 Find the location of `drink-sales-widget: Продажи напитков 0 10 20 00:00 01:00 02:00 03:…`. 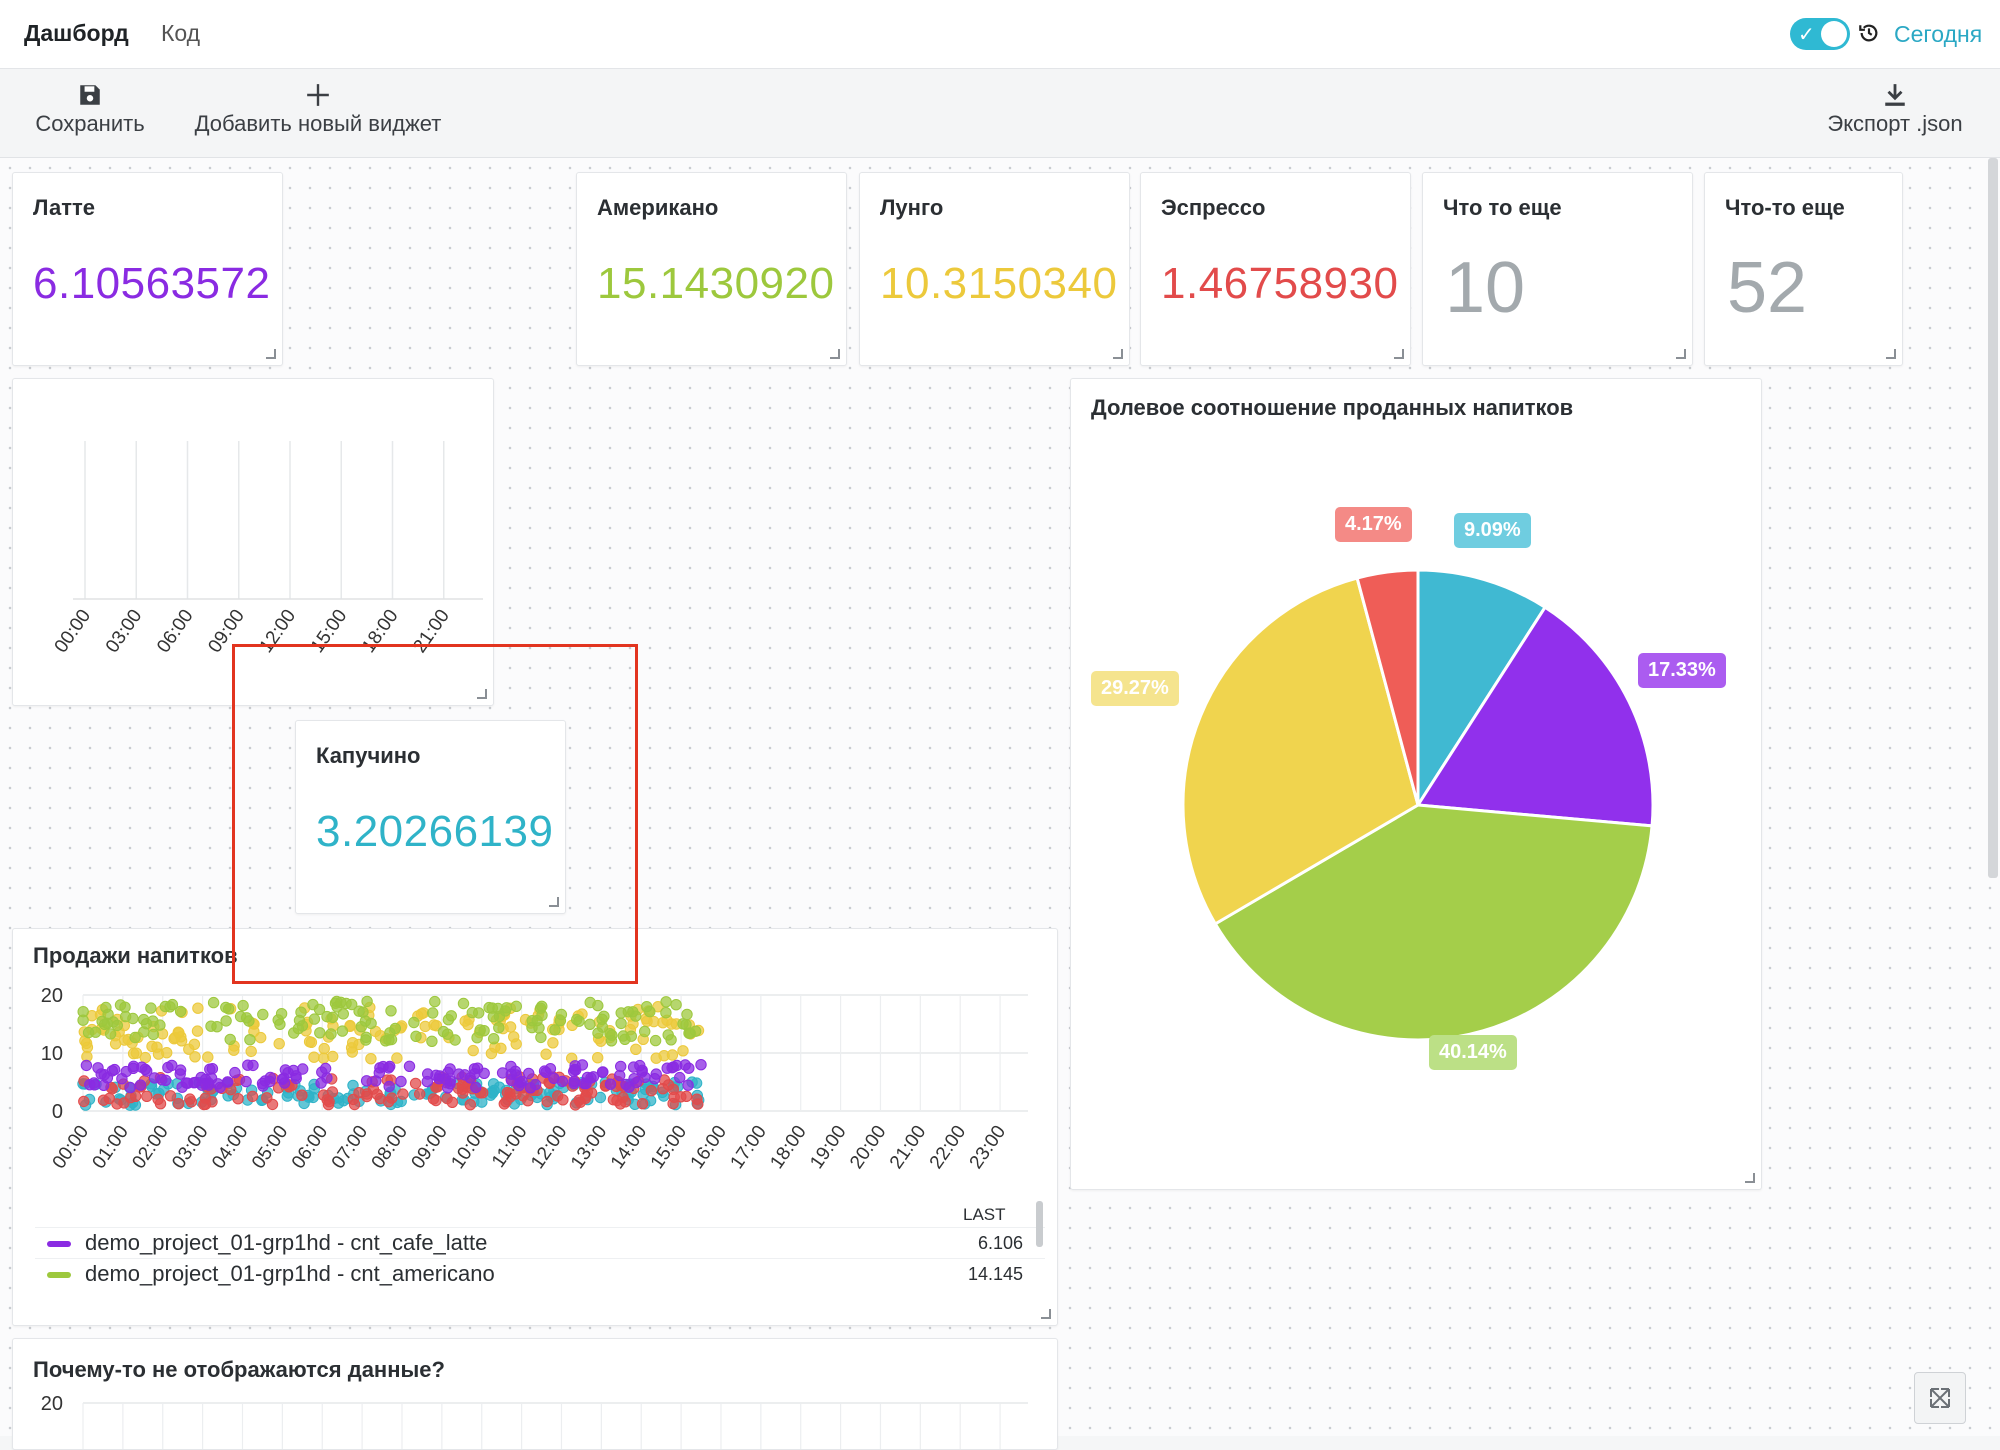

drink-sales-widget: Продажи напитков 0 10 20 00:00 01:00 02:00 03:… is located at coordinates (535, 1127).